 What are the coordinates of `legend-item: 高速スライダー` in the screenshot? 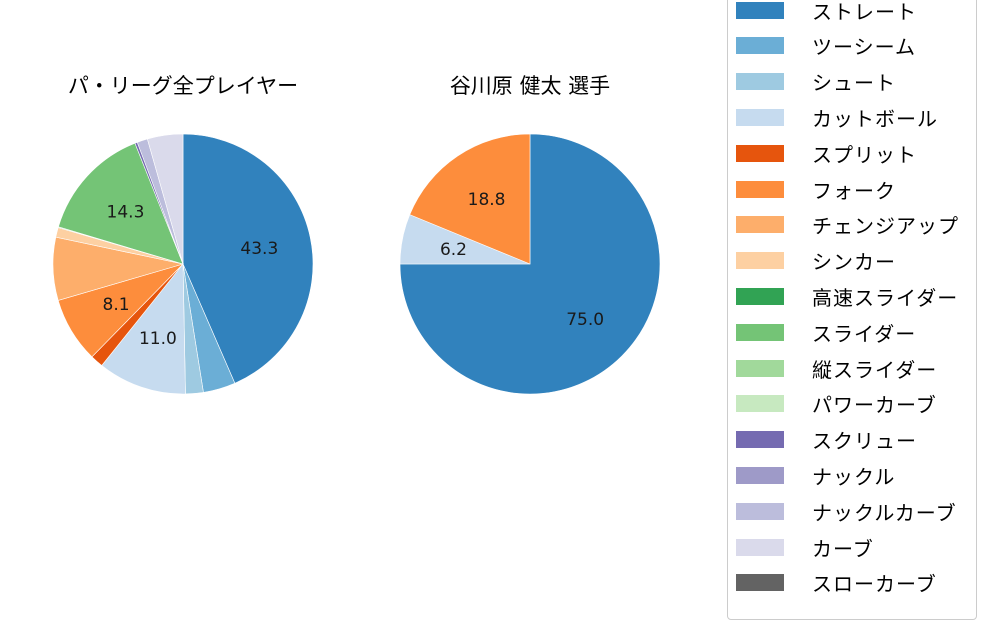 It's located at (847, 296).